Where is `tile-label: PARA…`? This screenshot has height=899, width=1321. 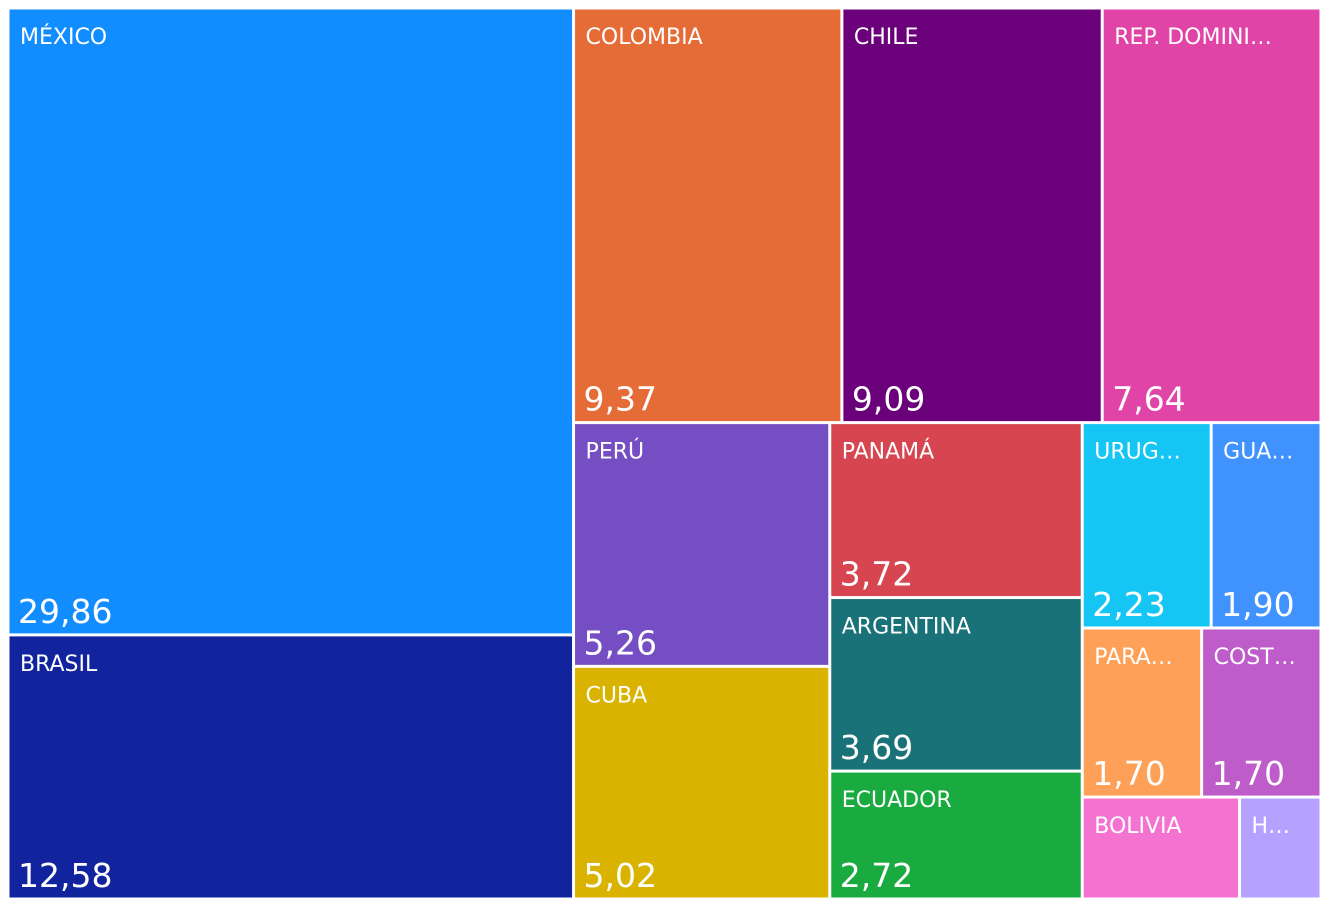 tile-label: PARA… is located at coordinates (1133, 657).